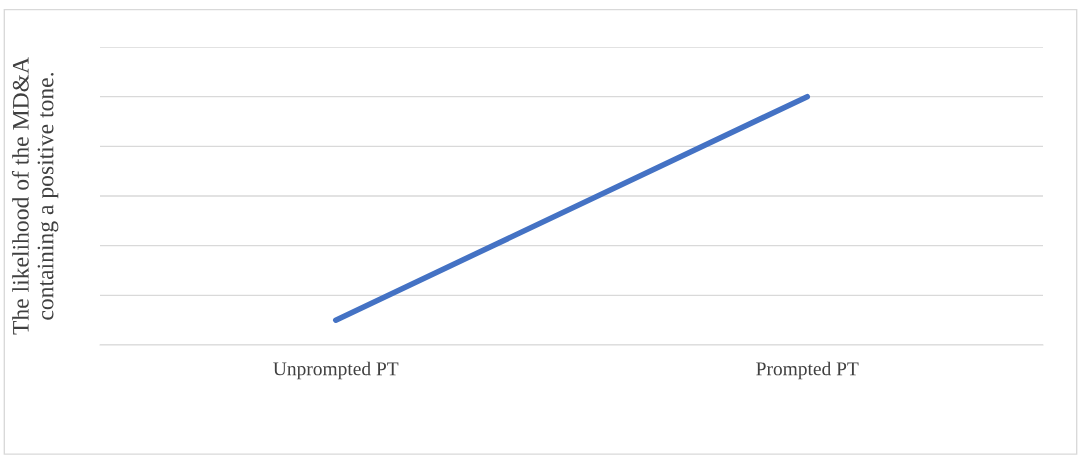 The width and height of the screenshot is (1081, 456). I want to click on x-tick-label: Prompted PT, so click(807, 370).